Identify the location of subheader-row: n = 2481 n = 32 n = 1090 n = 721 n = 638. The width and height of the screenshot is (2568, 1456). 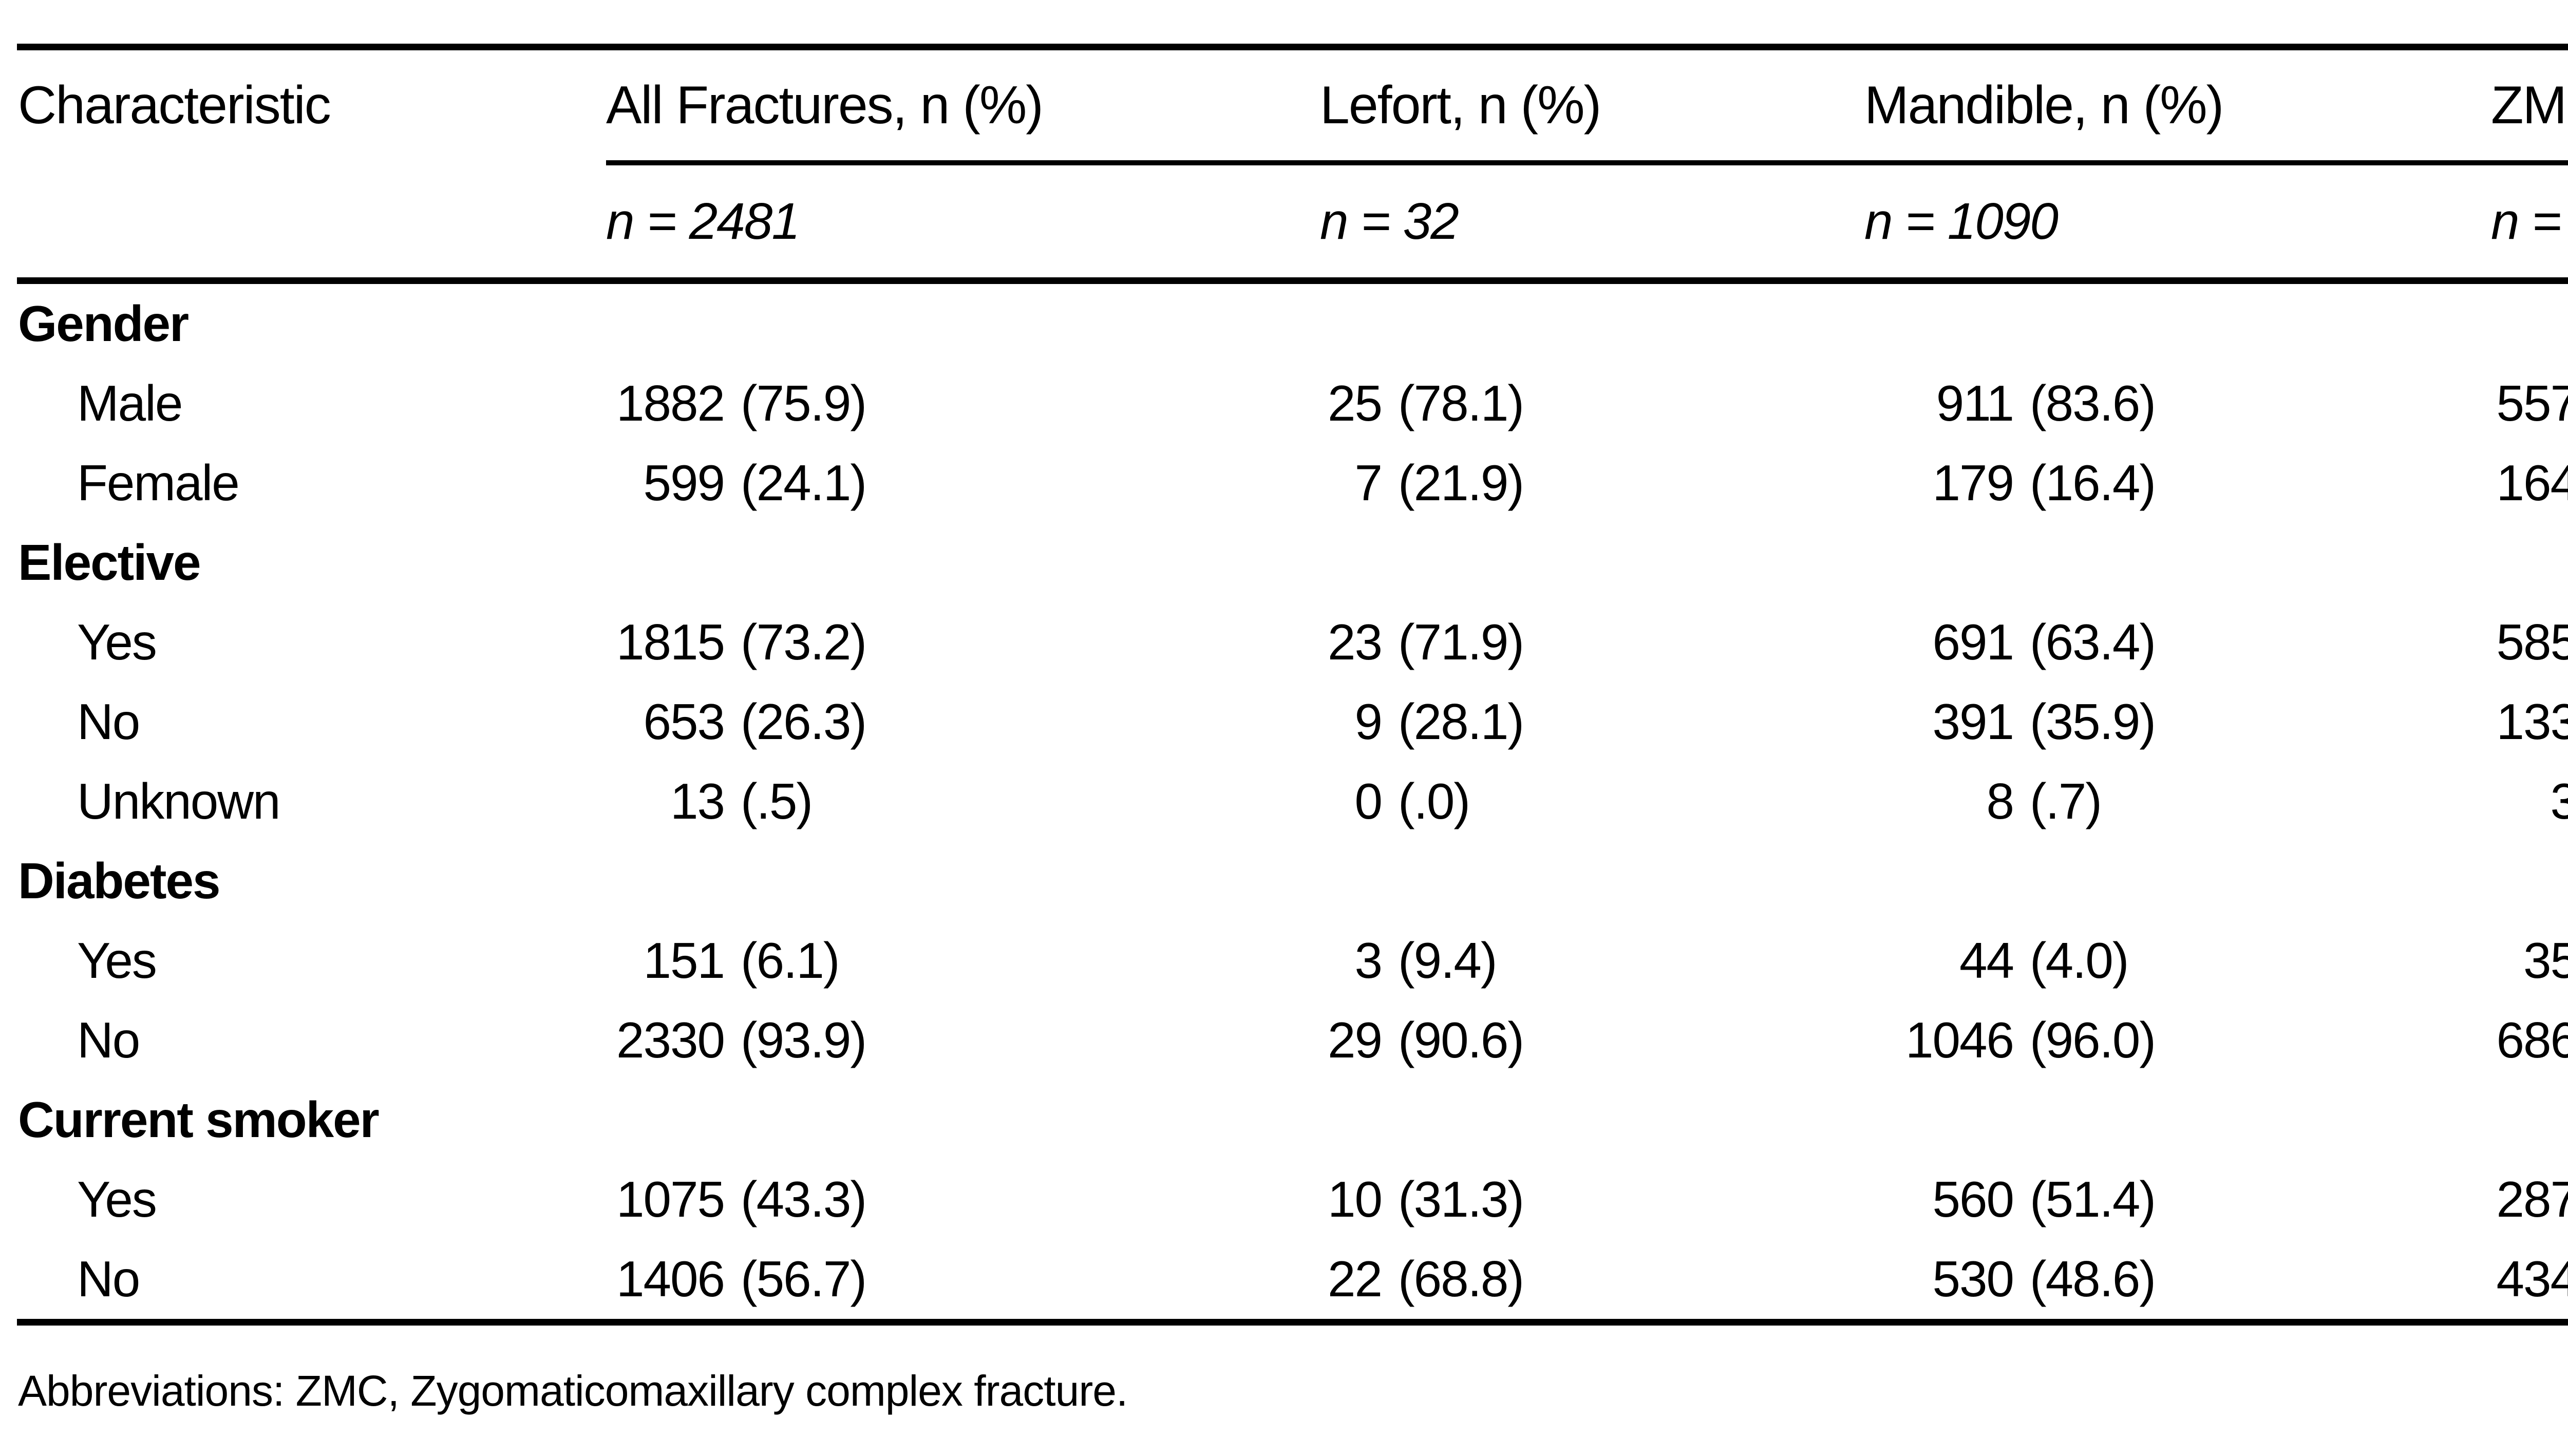
(1284, 221).